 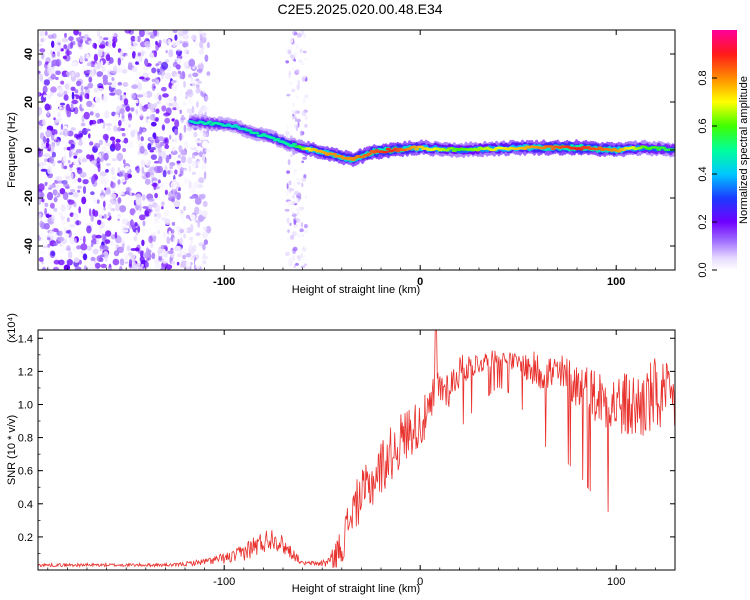 I want to click on snr-x-label: Height of straight line (km), so click(x=356, y=589).